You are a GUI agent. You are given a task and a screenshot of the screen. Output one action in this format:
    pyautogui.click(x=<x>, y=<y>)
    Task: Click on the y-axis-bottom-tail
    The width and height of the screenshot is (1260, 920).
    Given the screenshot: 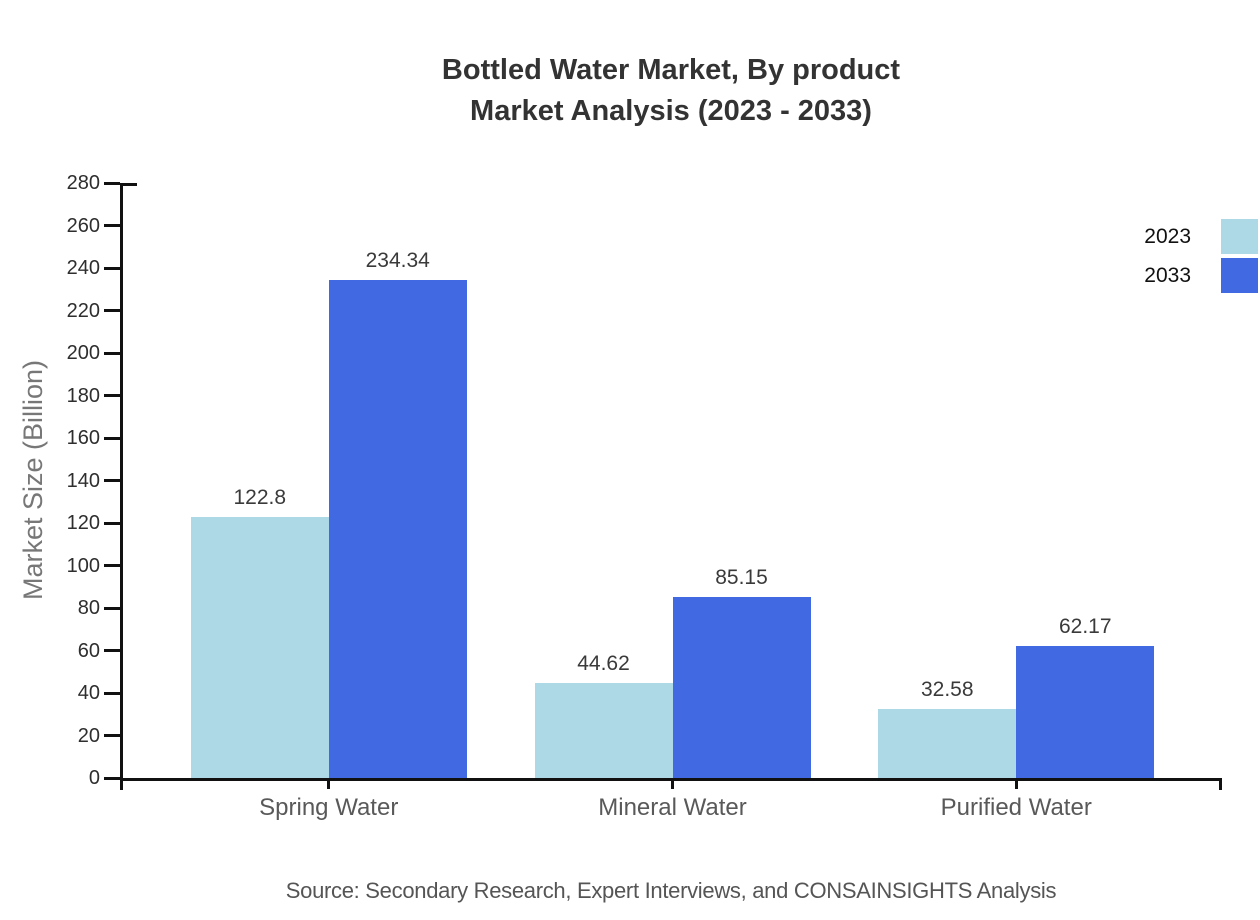 What is the action you would take?
    pyautogui.click(x=121, y=784)
    